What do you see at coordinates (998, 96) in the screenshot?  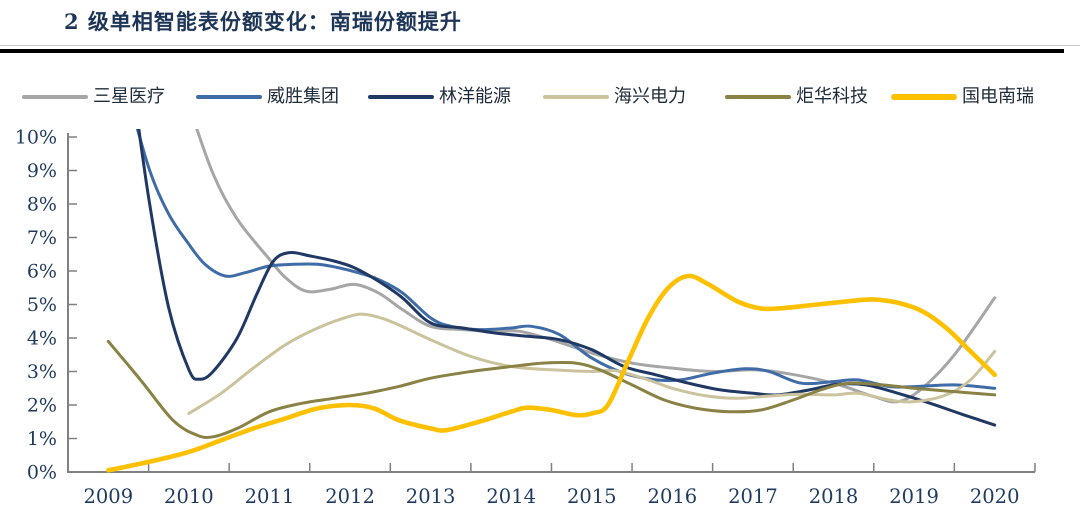 I see `legend-label: 国电南瑞` at bounding box center [998, 96].